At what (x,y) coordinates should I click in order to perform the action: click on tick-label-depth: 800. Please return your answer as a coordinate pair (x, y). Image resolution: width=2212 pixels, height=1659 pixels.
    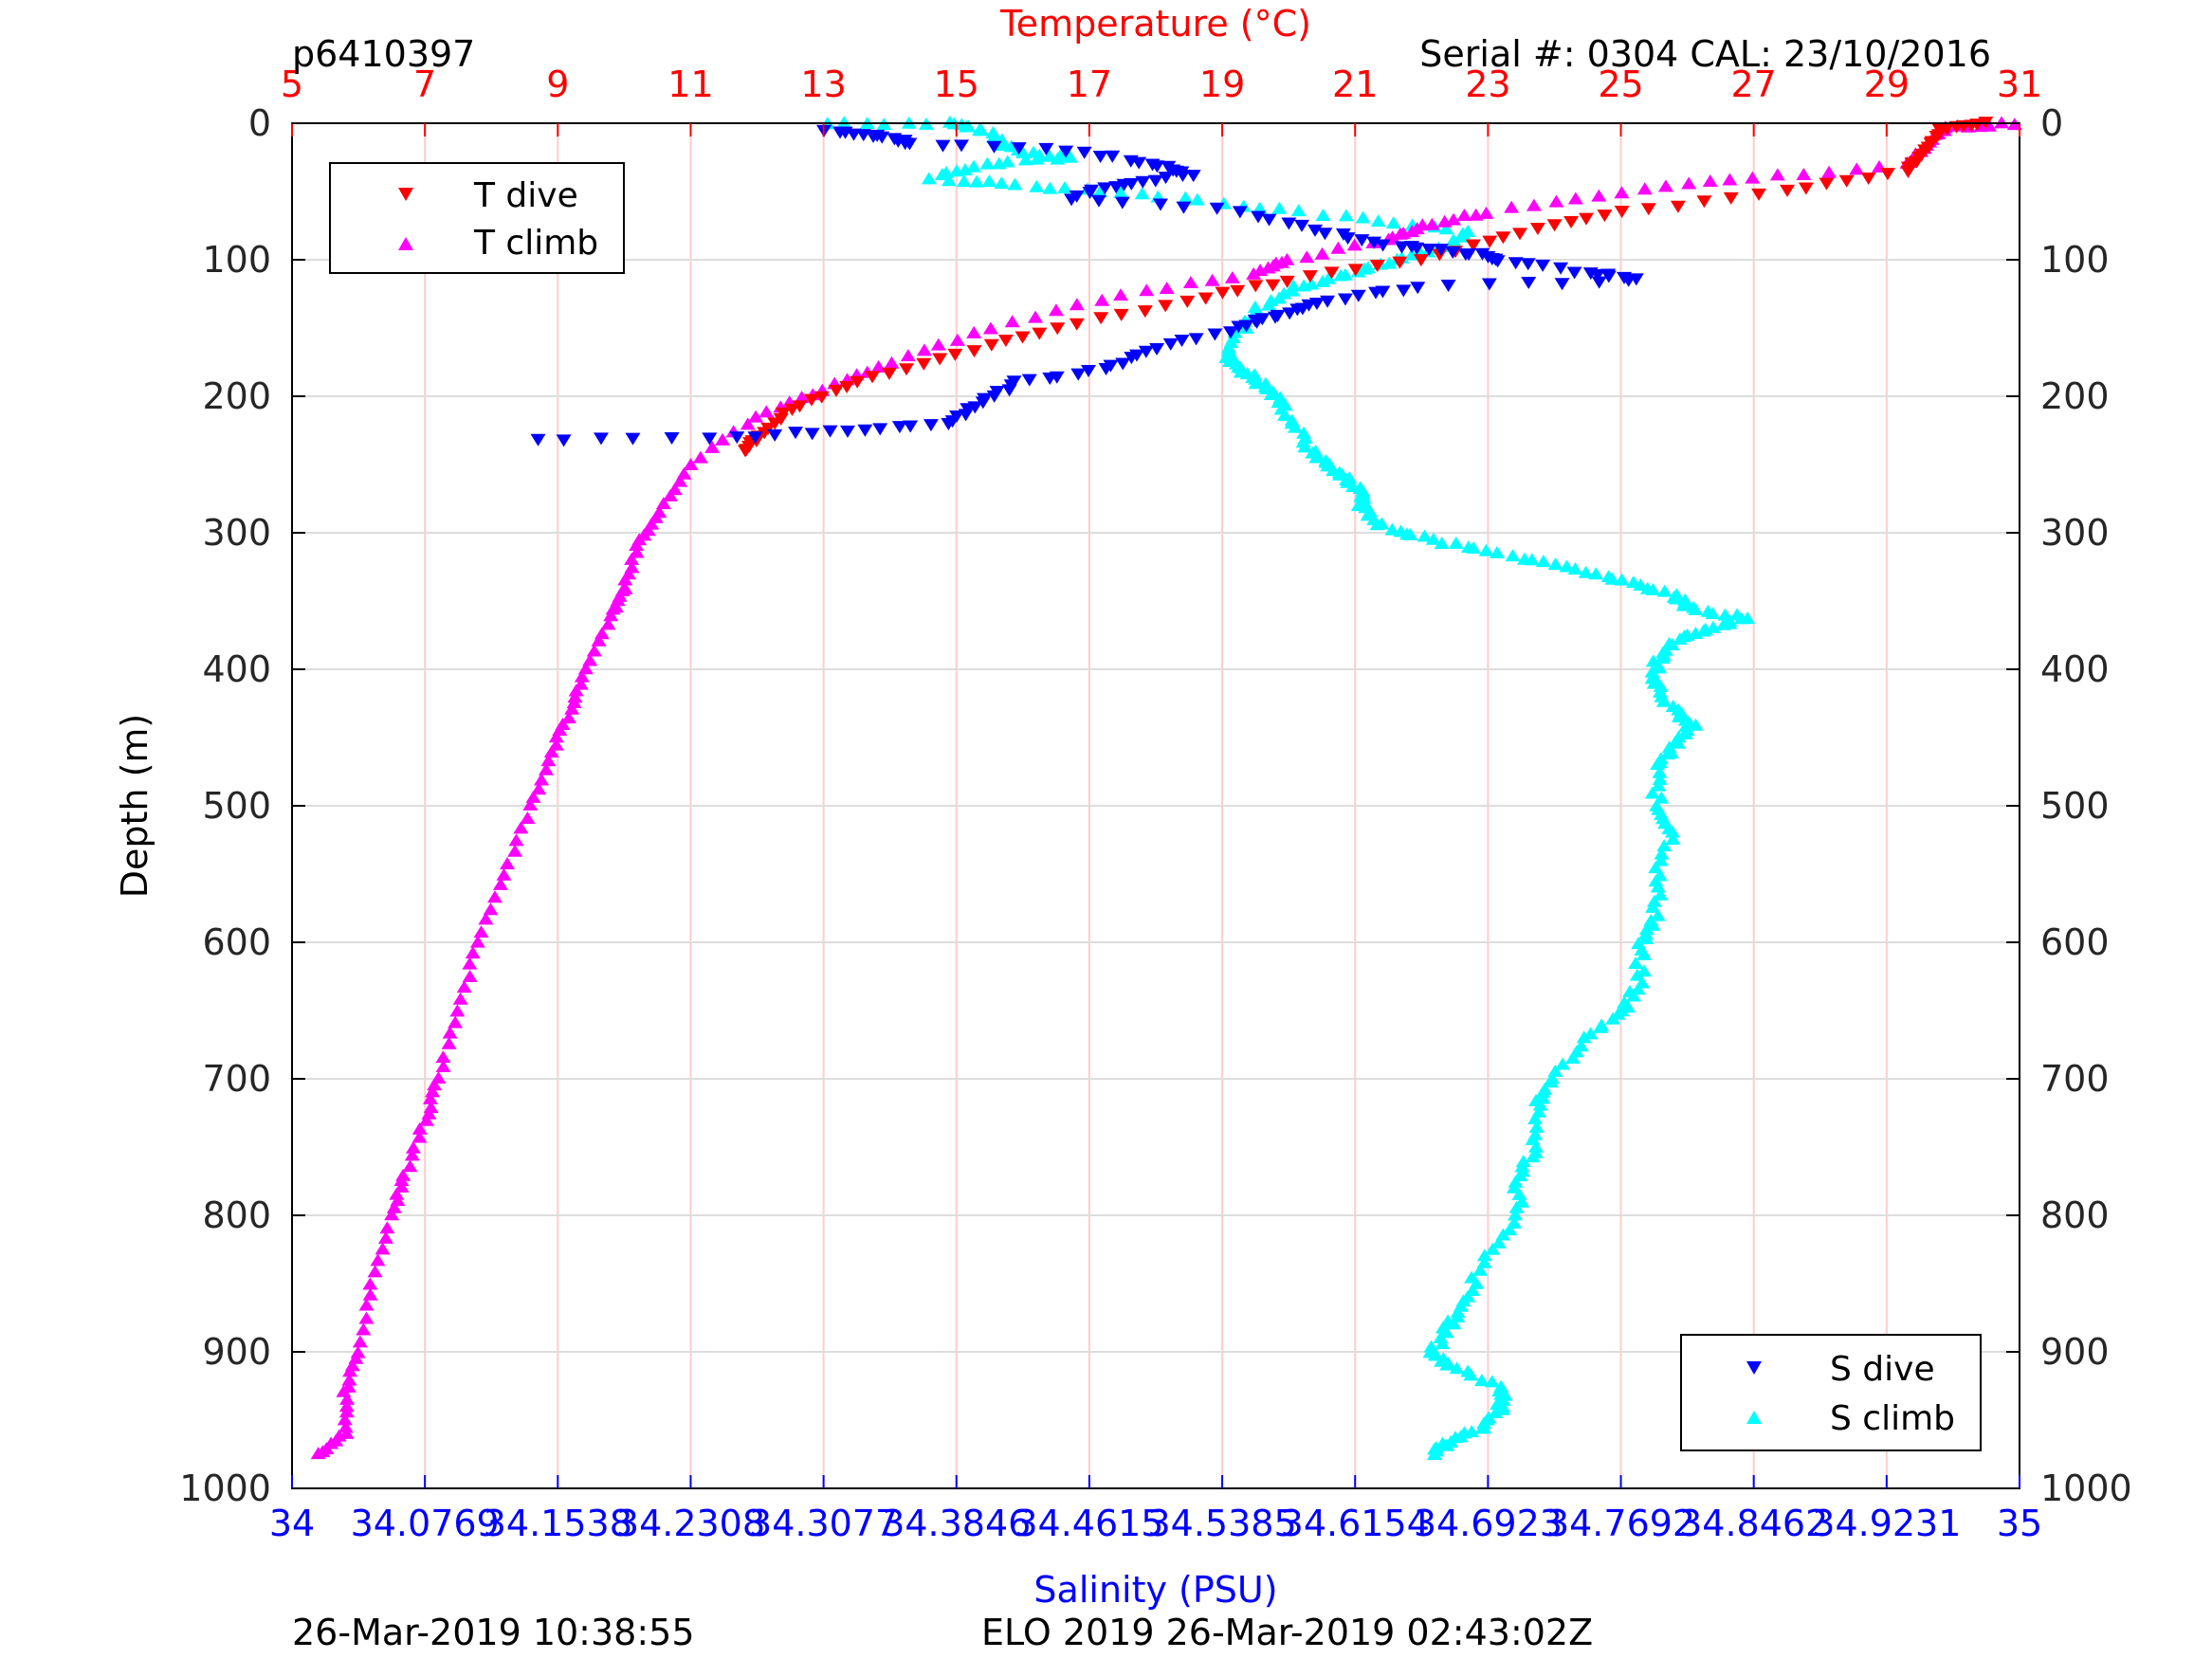
    Looking at the image, I should click on (236, 1215).